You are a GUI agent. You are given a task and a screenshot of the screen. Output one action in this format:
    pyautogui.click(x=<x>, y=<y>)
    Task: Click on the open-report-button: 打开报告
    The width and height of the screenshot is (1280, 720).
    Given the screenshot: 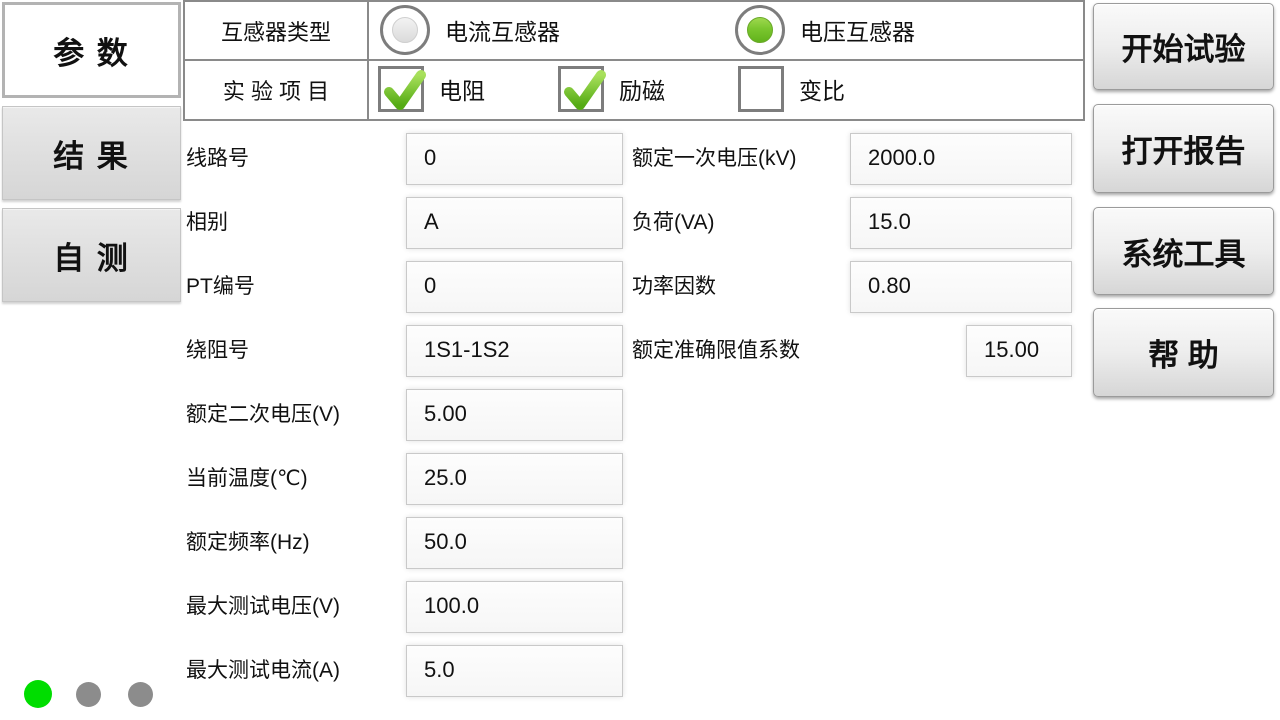 What is the action you would take?
    pyautogui.click(x=1183, y=148)
    